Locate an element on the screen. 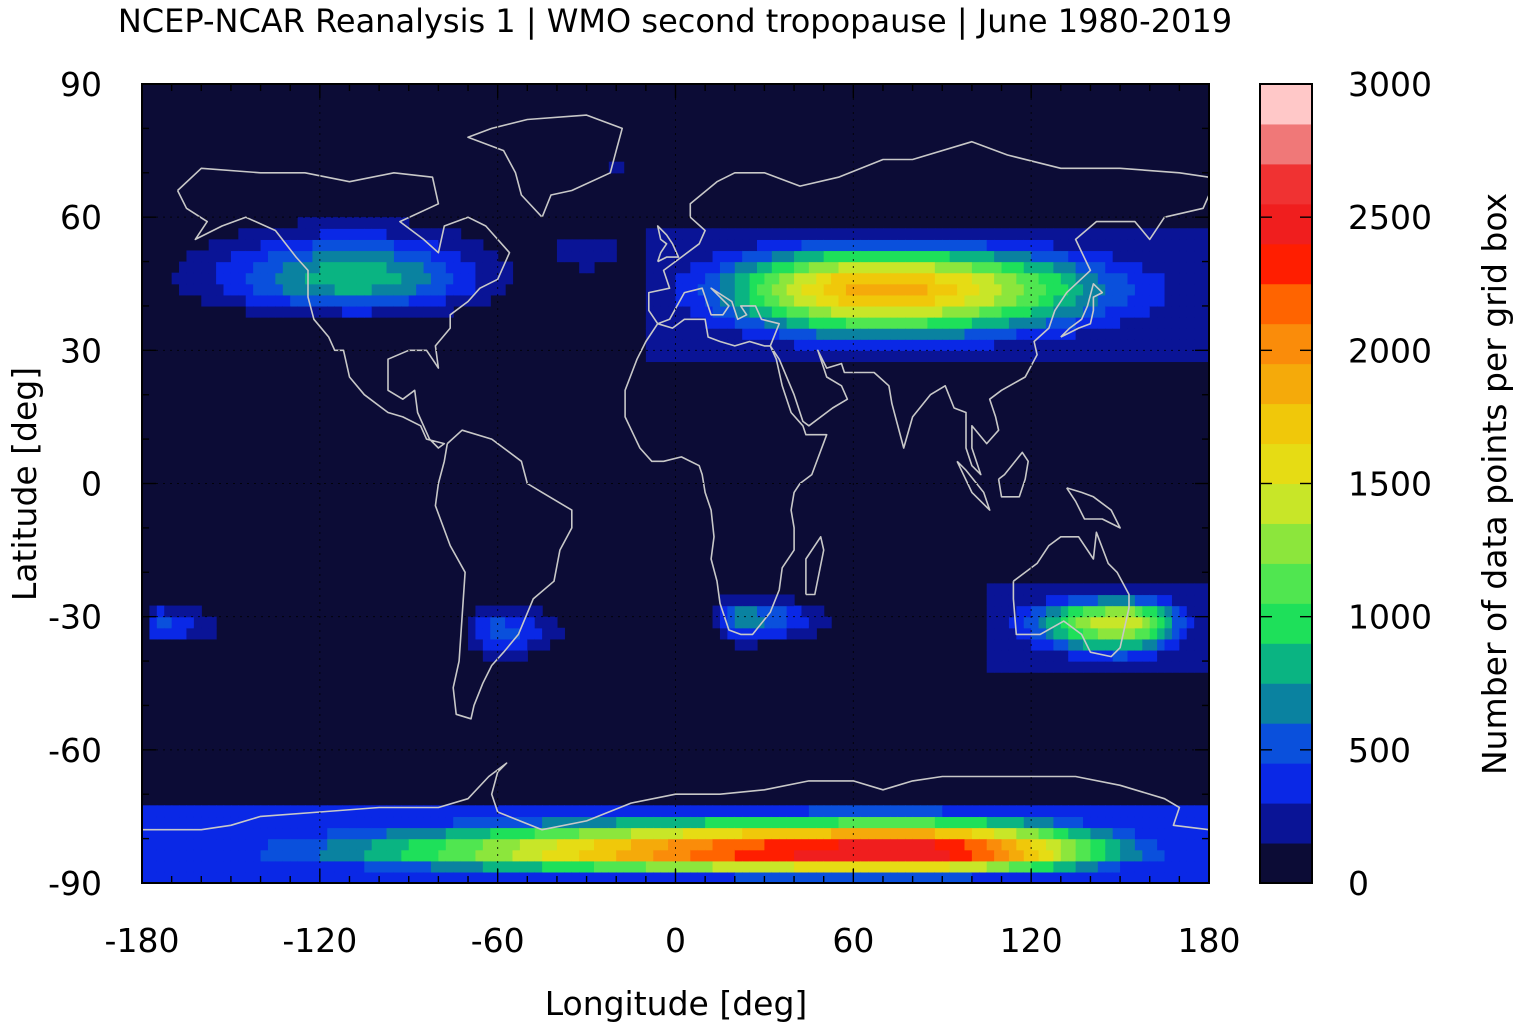 This screenshot has width=1519, height=1029. y-tick-label: 30 is located at coordinates (81, 350).